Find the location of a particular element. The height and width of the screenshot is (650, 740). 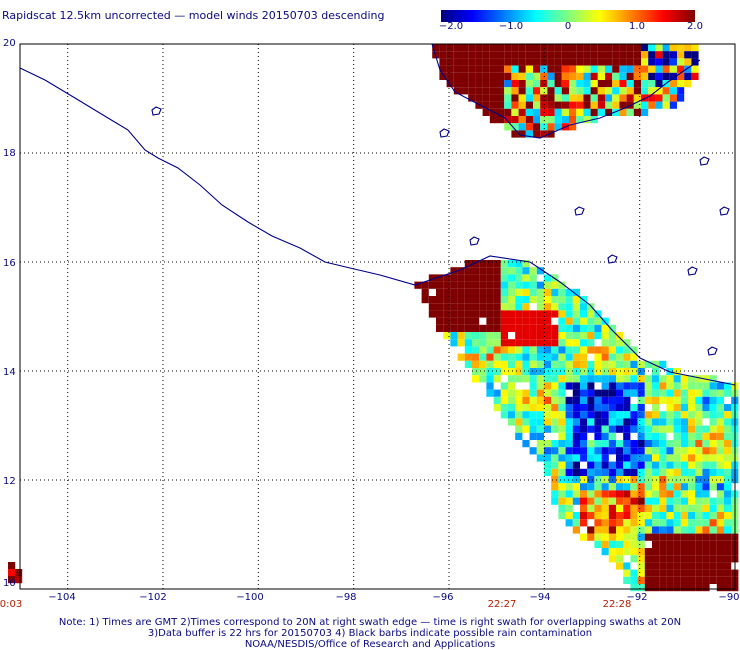

colorbar-tick-label: 1.0 is located at coordinates (637, 26).